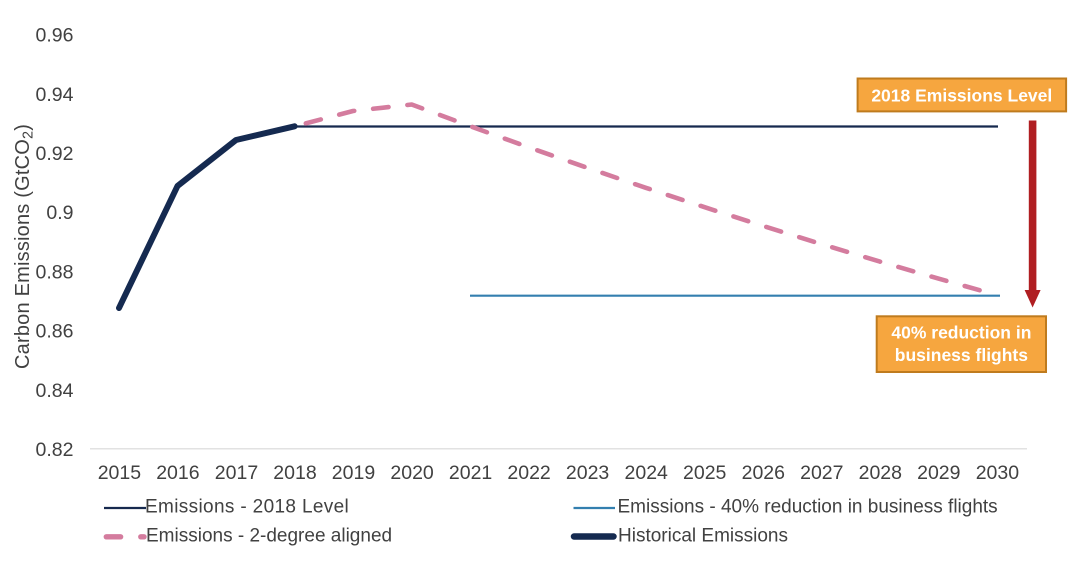 The image size is (1075, 570). I want to click on svg-text: 0.94, so click(55, 95).